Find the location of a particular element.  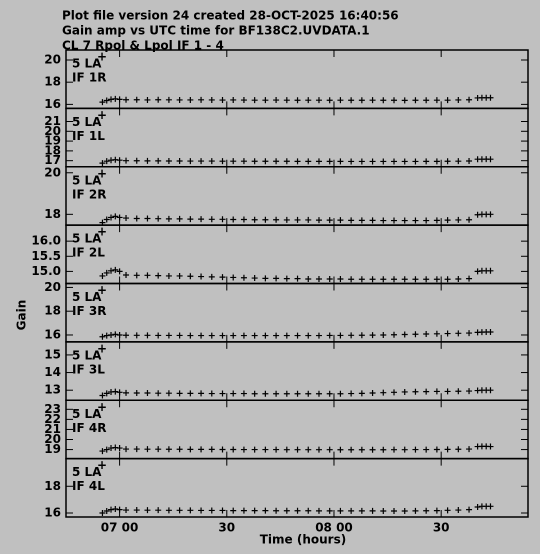

if-label: IF 4R is located at coordinates (89, 428).